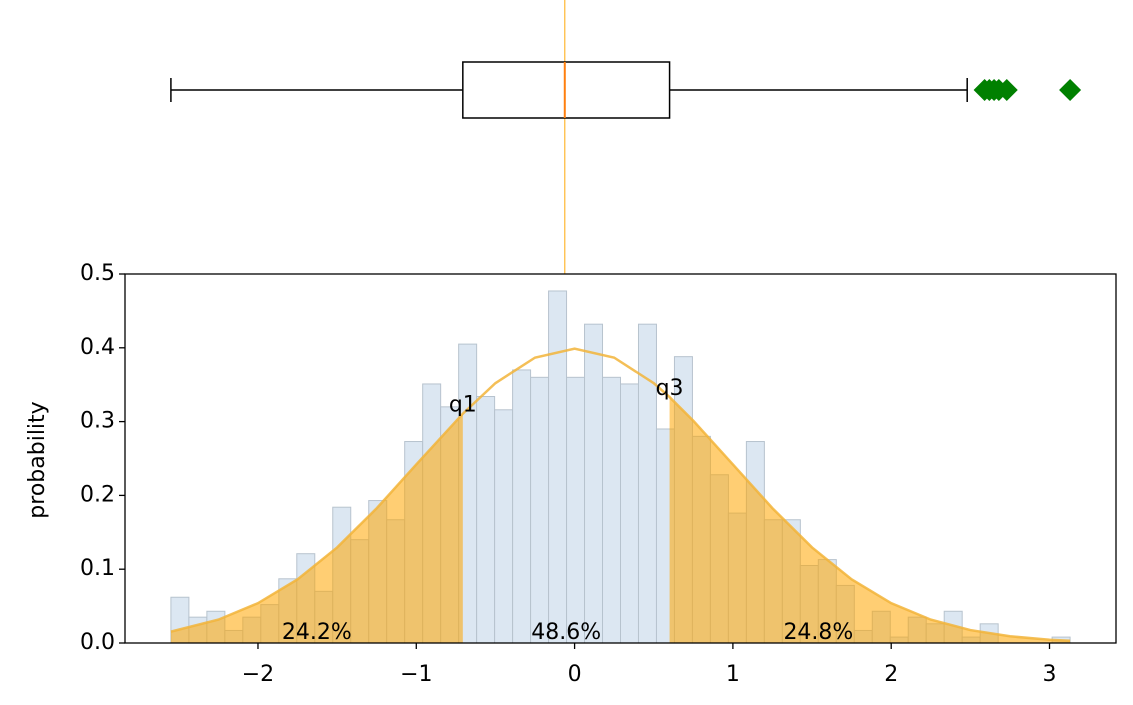 Image resolution: width=1133 pixels, height=705 pixels. I want to click on tail-area-right, so click(870, 520).